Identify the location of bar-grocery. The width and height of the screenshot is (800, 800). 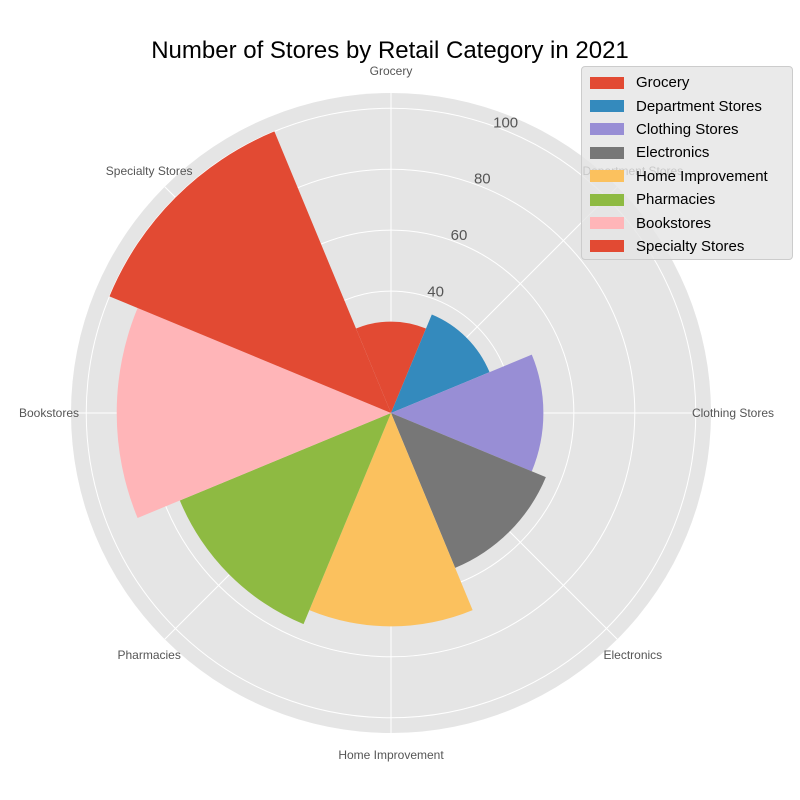
(391, 367).